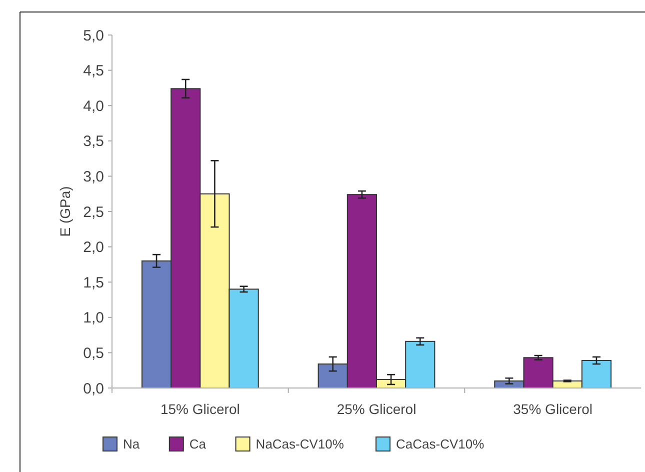 This screenshot has width=645, height=472. I want to click on x-tick-label: 35% Glicerol, so click(553, 409).